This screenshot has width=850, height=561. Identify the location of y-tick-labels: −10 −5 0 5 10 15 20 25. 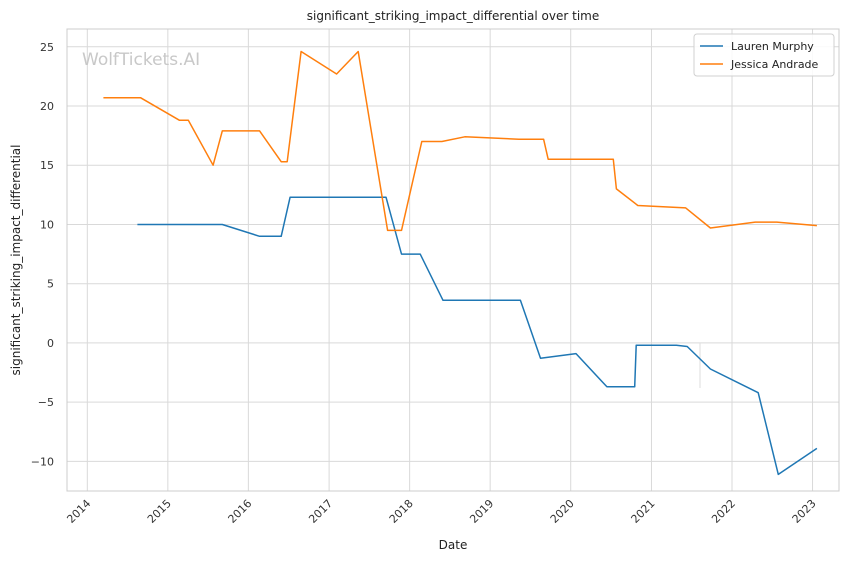
(42, 255).